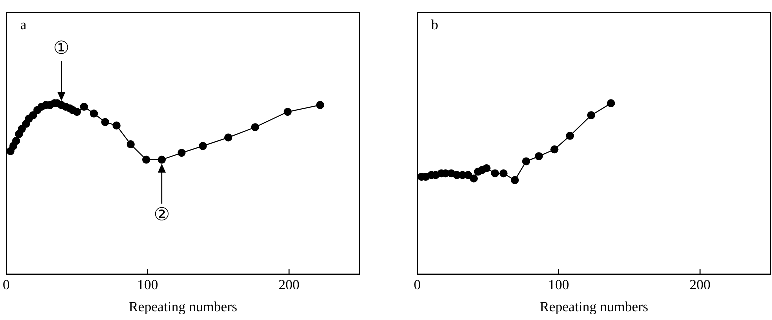 The image size is (772, 320). Describe the element at coordinates (62, 48) in the screenshot. I see `annotation: ①` at that location.